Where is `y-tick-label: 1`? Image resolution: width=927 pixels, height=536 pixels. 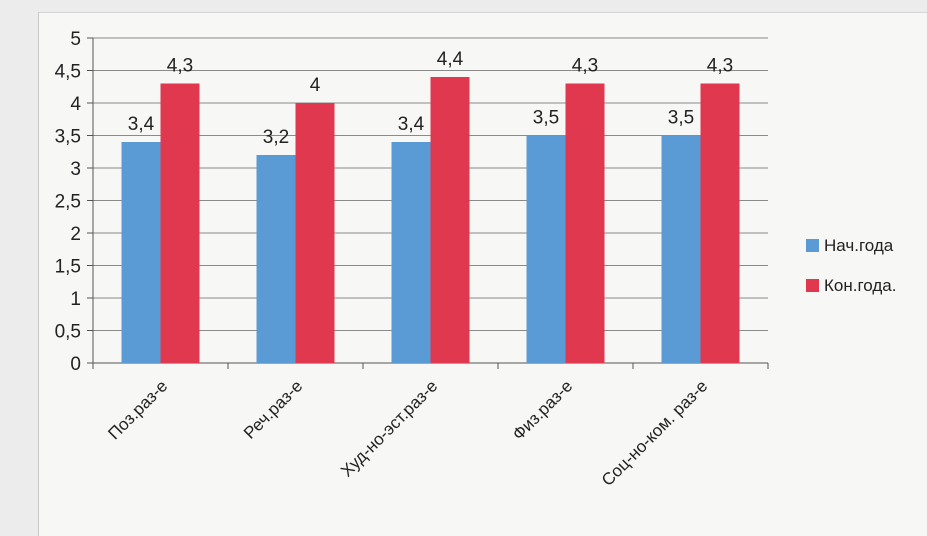
y-tick-label: 1 is located at coordinates (75, 299).